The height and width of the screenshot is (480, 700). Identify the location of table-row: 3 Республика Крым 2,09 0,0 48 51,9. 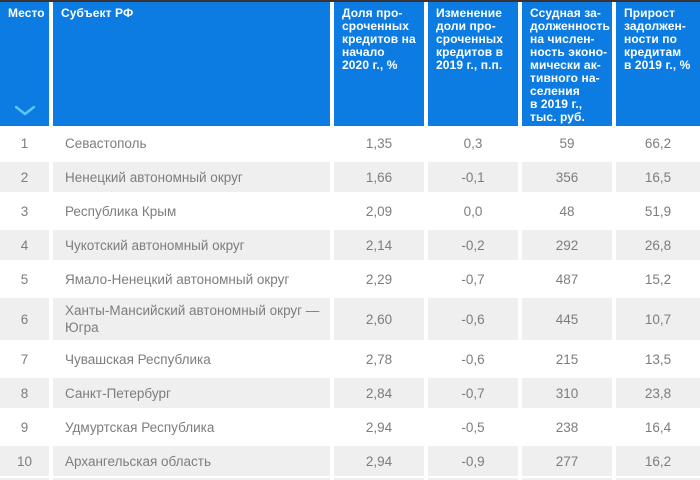
(350, 211).